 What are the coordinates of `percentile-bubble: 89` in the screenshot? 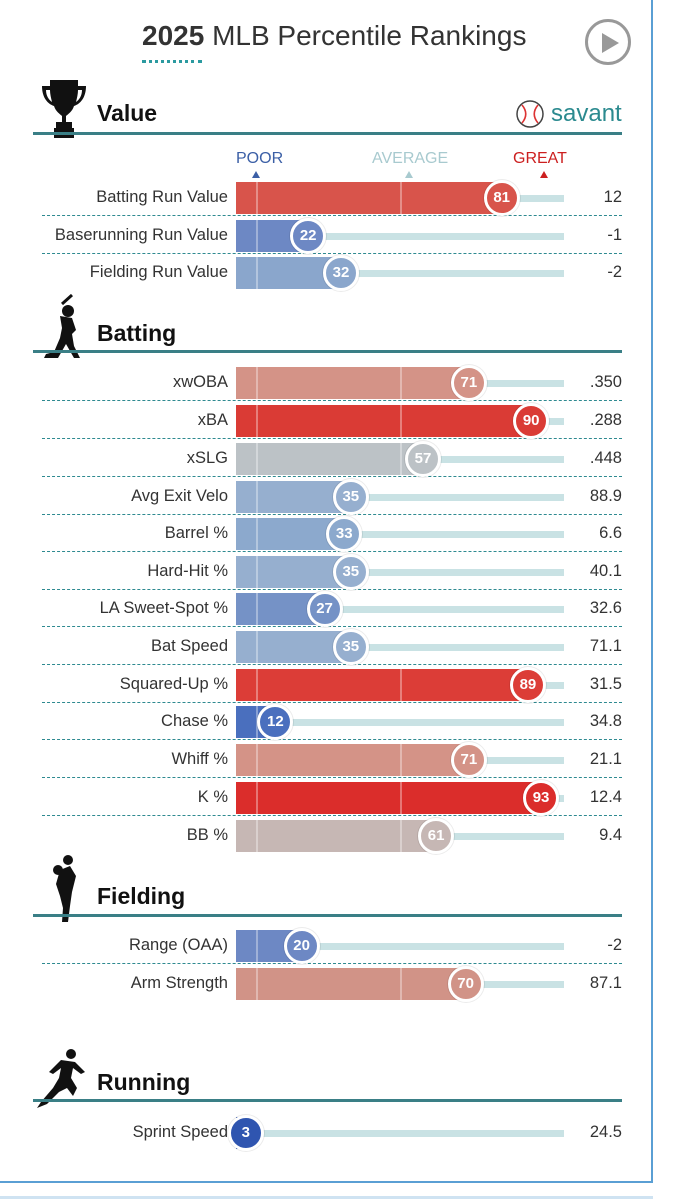 It's located at (527, 685).